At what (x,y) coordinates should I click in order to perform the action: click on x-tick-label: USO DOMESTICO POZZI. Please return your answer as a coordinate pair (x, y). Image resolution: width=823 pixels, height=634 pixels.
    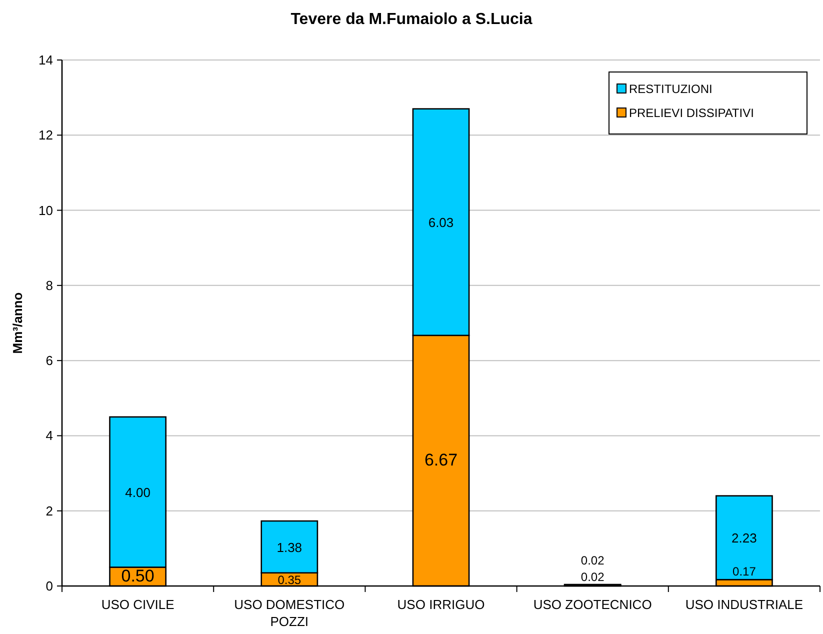
    Looking at the image, I should click on (289, 613).